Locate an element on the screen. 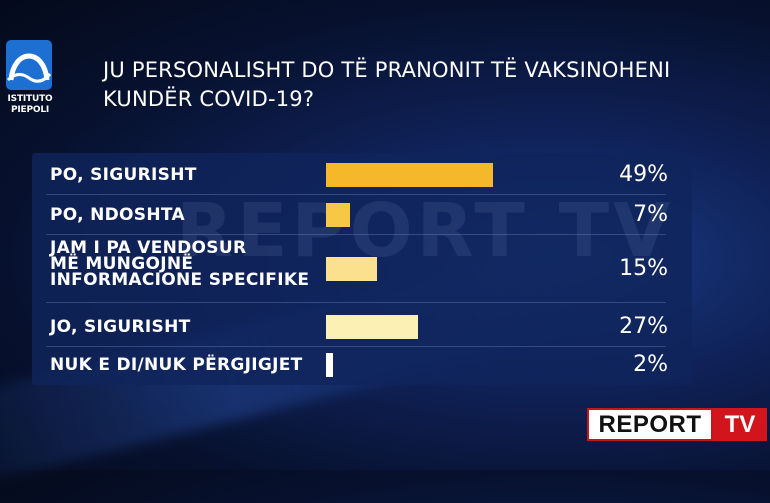  arch-wave-icon is located at coordinates (29, 65).